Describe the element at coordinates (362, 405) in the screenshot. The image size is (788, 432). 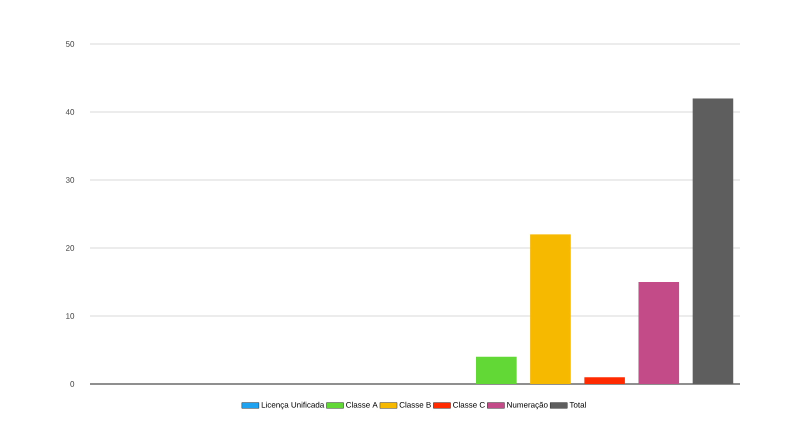
I see `legend-label: Classe A` at that location.